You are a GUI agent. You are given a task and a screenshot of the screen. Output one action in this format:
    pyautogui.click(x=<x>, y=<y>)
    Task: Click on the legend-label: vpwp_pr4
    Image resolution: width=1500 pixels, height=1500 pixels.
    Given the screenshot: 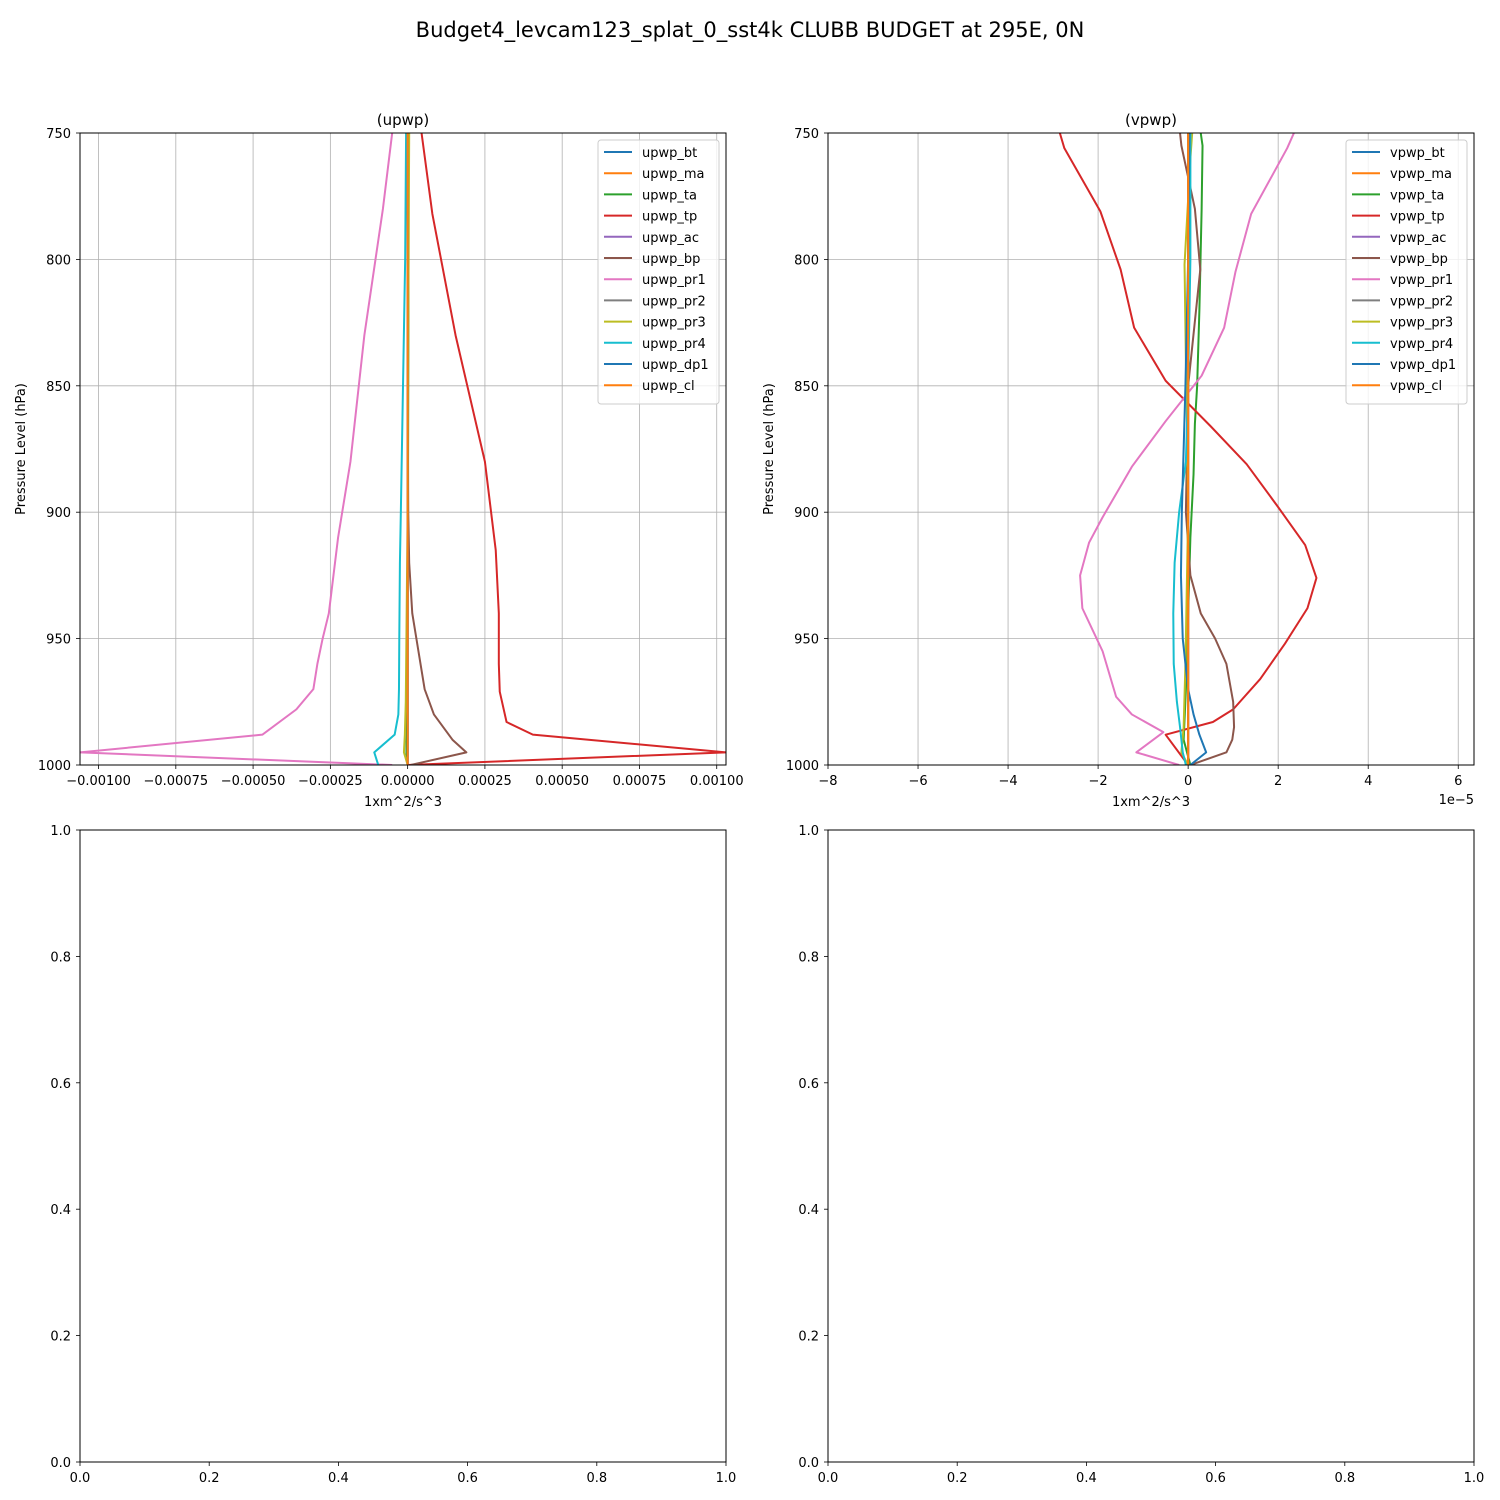 What is the action you would take?
    pyautogui.click(x=1421, y=344)
    